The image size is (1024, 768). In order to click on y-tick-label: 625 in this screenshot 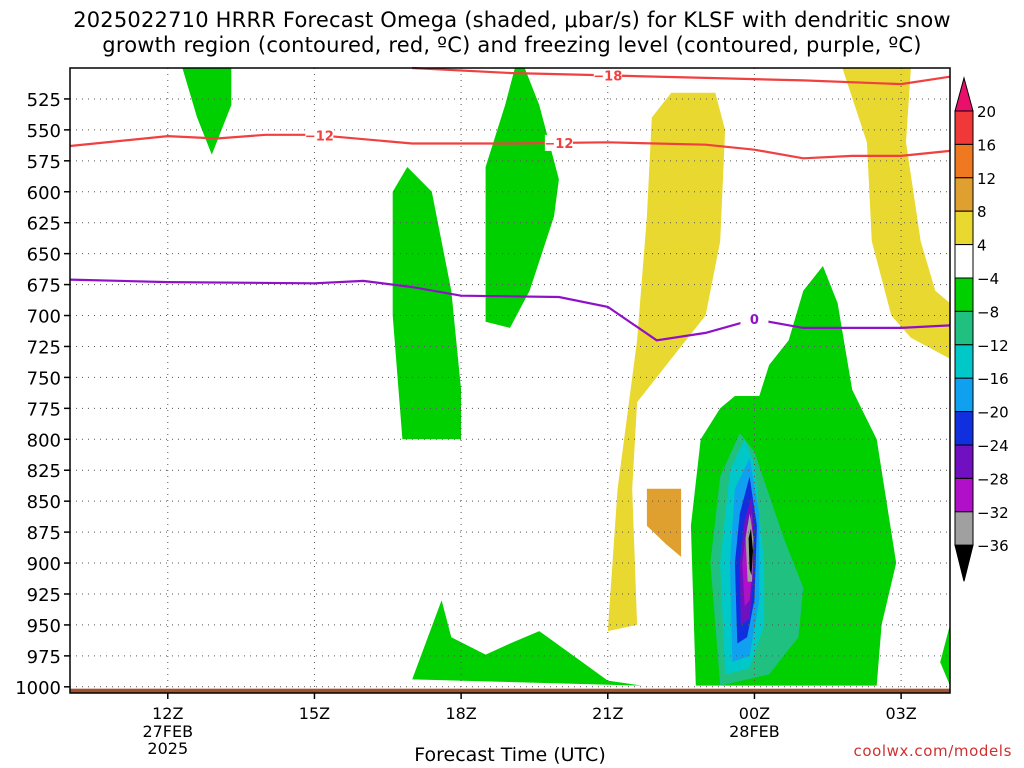, I will do `click(44, 224)`.